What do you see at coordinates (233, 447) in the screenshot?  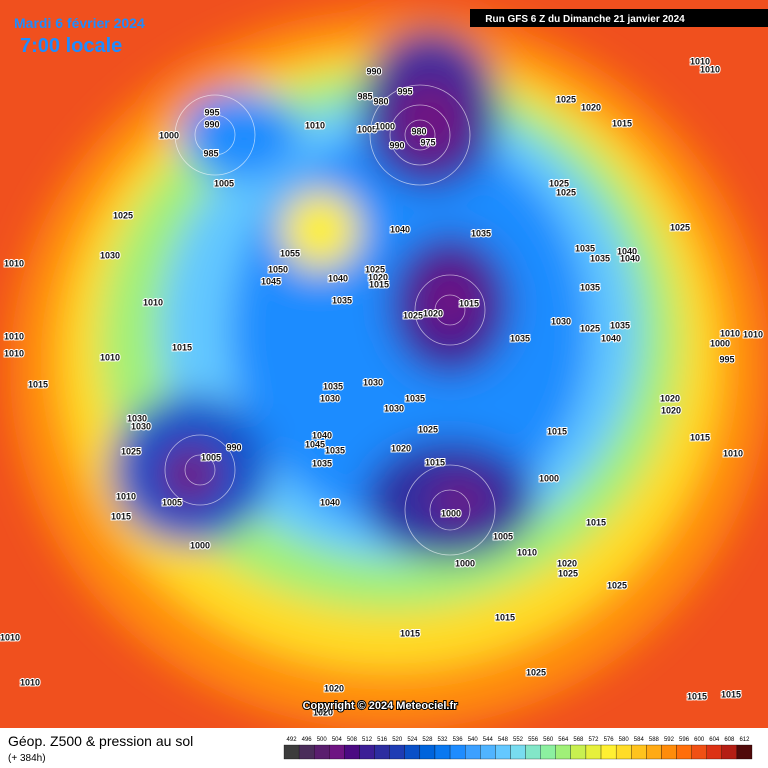 I see `pressure-label: 990` at bounding box center [233, 447].